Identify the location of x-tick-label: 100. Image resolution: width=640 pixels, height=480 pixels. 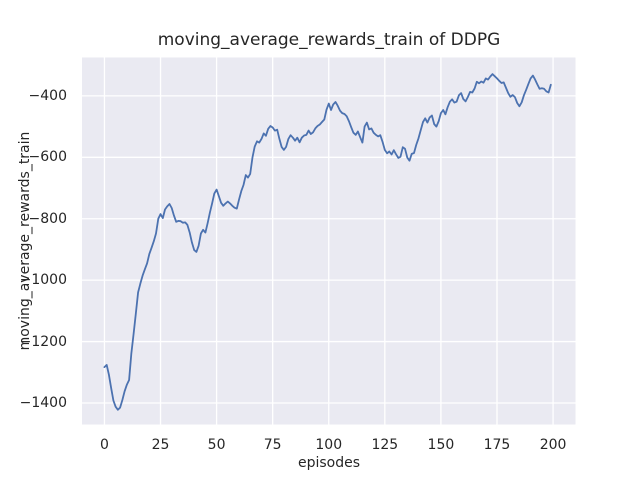
(329, 445).